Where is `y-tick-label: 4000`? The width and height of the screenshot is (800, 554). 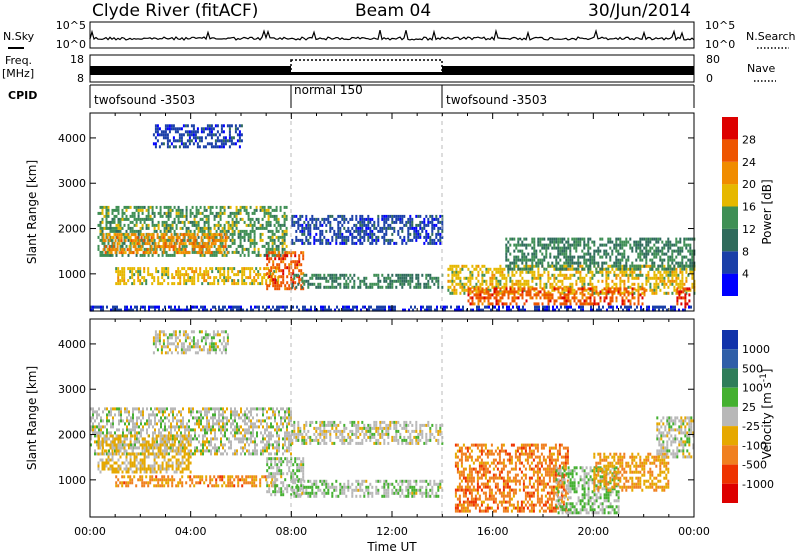 y-tick-label: 4000 is located at coordinates (72, 138).